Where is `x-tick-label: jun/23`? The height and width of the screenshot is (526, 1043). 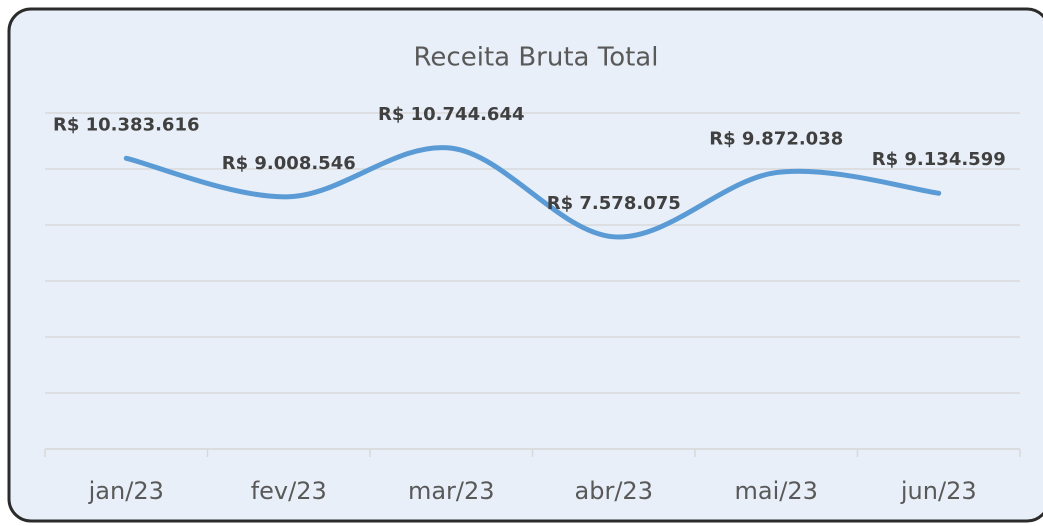
x-tick-label: jun/23 is located at coordinates (938, 491).